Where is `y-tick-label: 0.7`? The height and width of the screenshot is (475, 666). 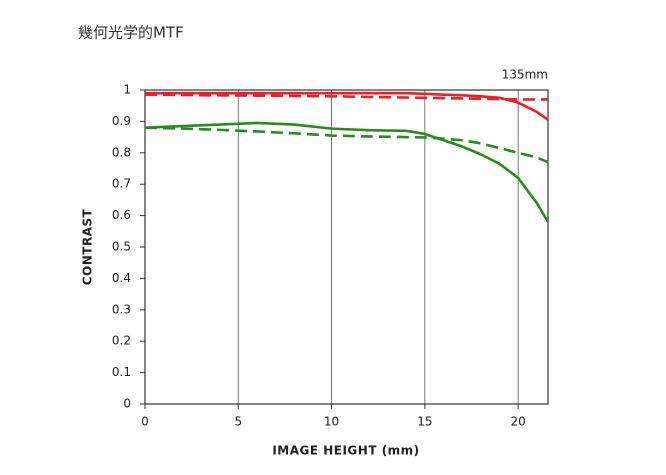
y-tick-label: 0.7 is located at coordinates (121, 184).